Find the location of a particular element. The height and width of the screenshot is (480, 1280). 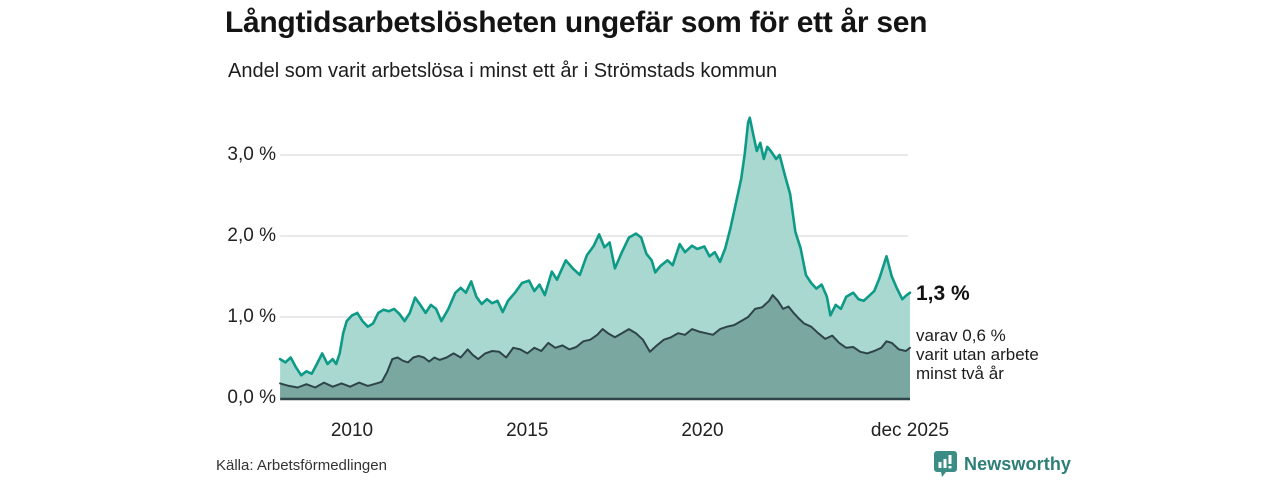

detail-annotation-line: varit utan arbete is located at coordinates (977, 354).